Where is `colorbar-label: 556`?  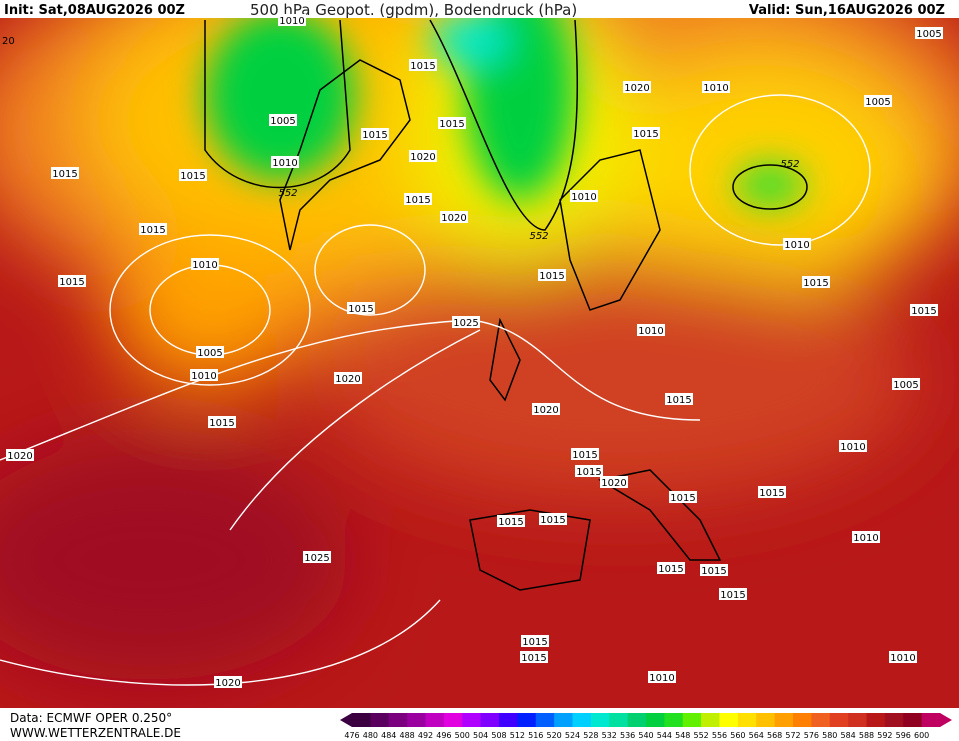 colorbar-label: 556 is located at coordinates (719, 735).